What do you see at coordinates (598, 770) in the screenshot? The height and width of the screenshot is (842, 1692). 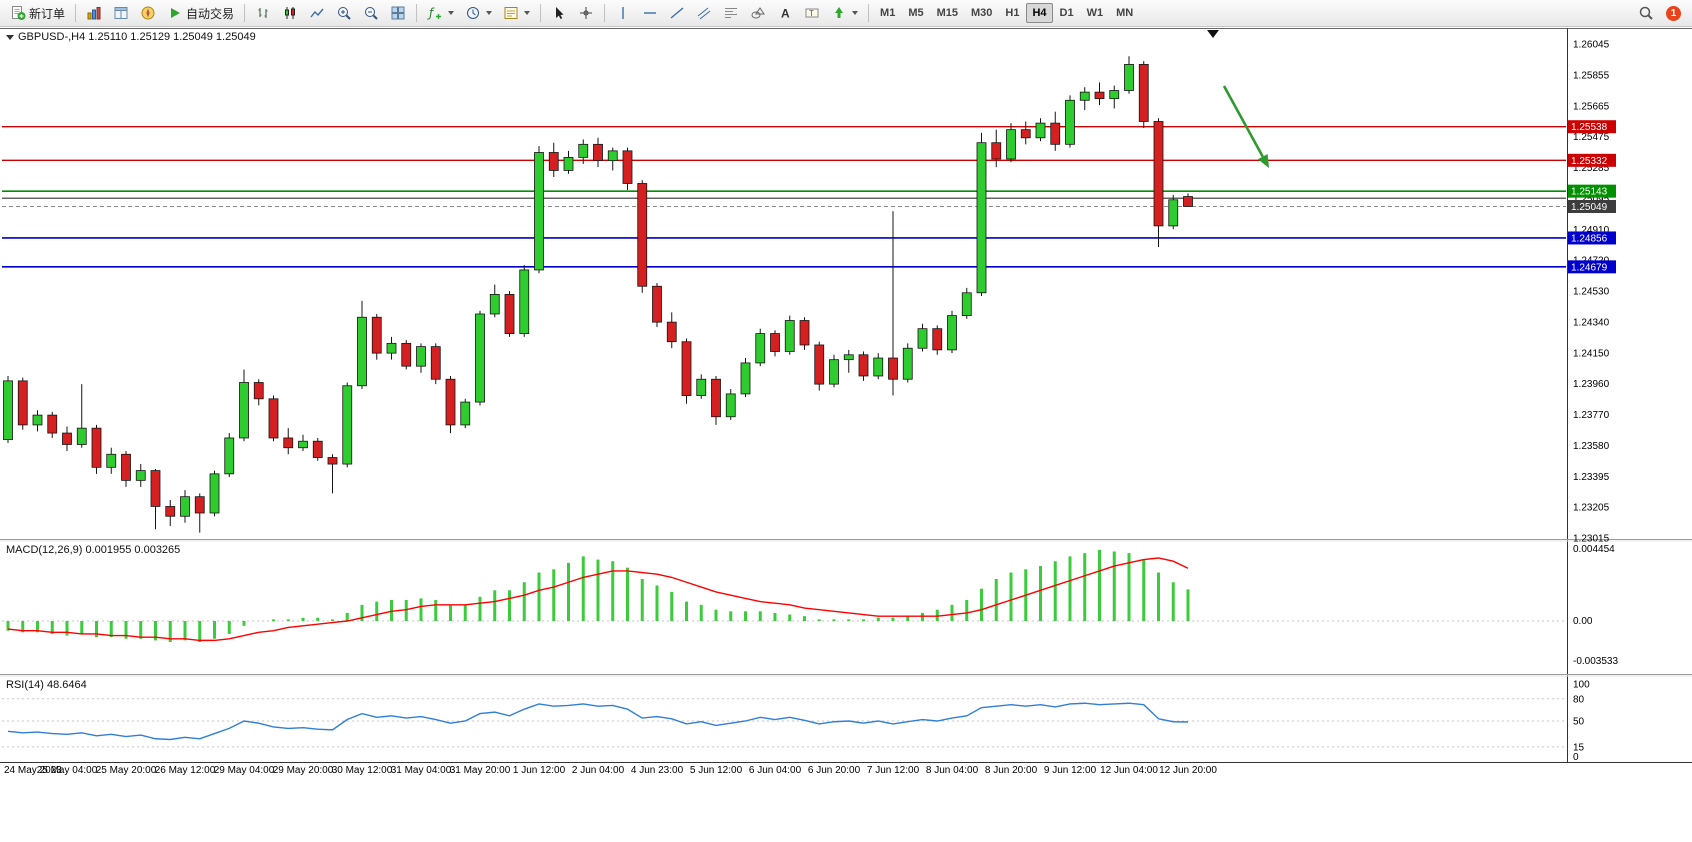 I see `time-label: 2 Jun 04:00` at bounding box center [598, 770].